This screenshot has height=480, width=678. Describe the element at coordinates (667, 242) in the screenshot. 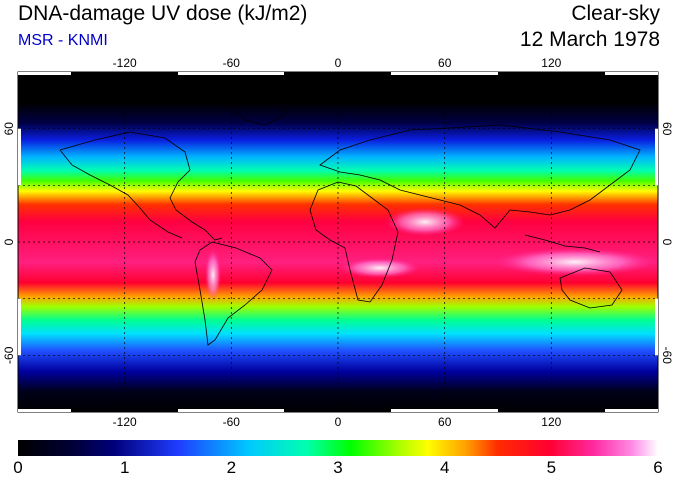

I see `lat-tick-right: 0` at that location.